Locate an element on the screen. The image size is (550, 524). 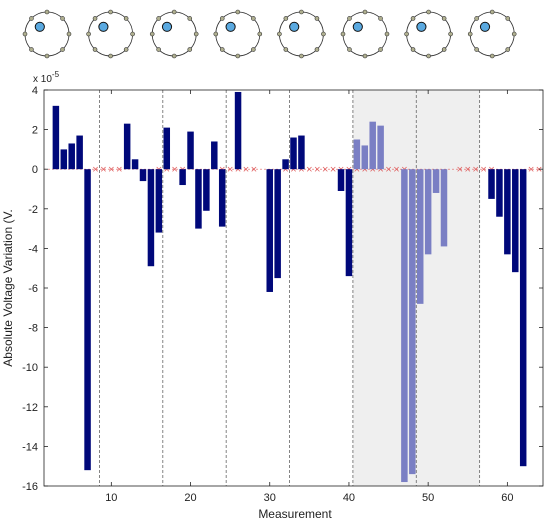
y-tick-label: -16 is located at coordinates (30, 487).